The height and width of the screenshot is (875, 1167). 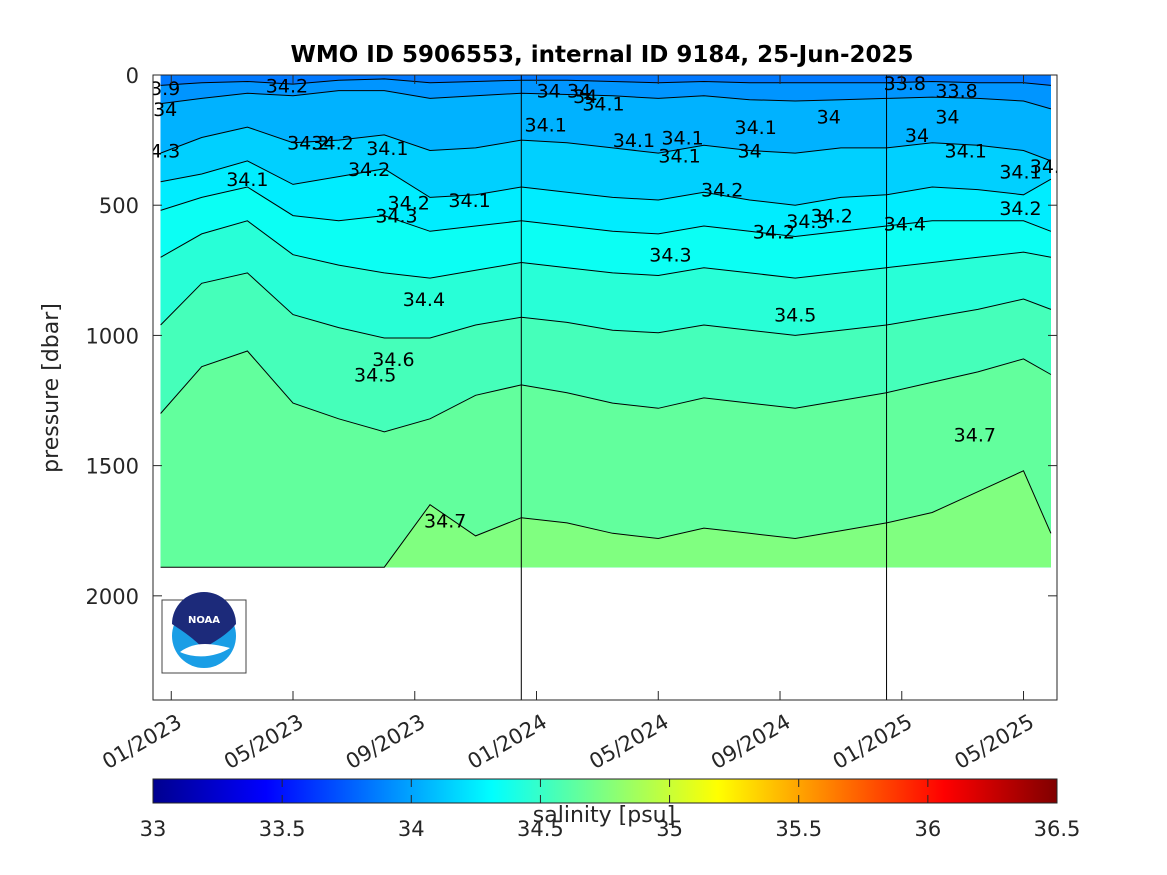 I want to click on contour-label-3: 34.2, so click(x=287, y=86).